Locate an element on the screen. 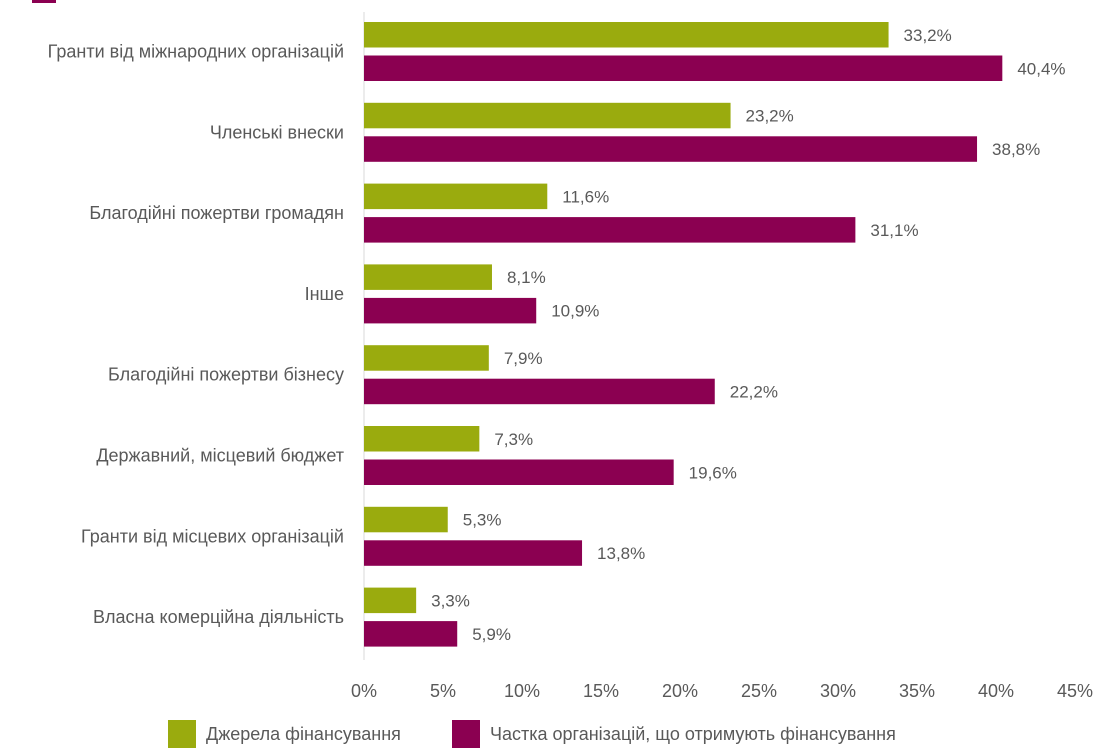 This screenshot has height=748, width=1093. x-tick-label: 40% is located at coordinates (996, 691).